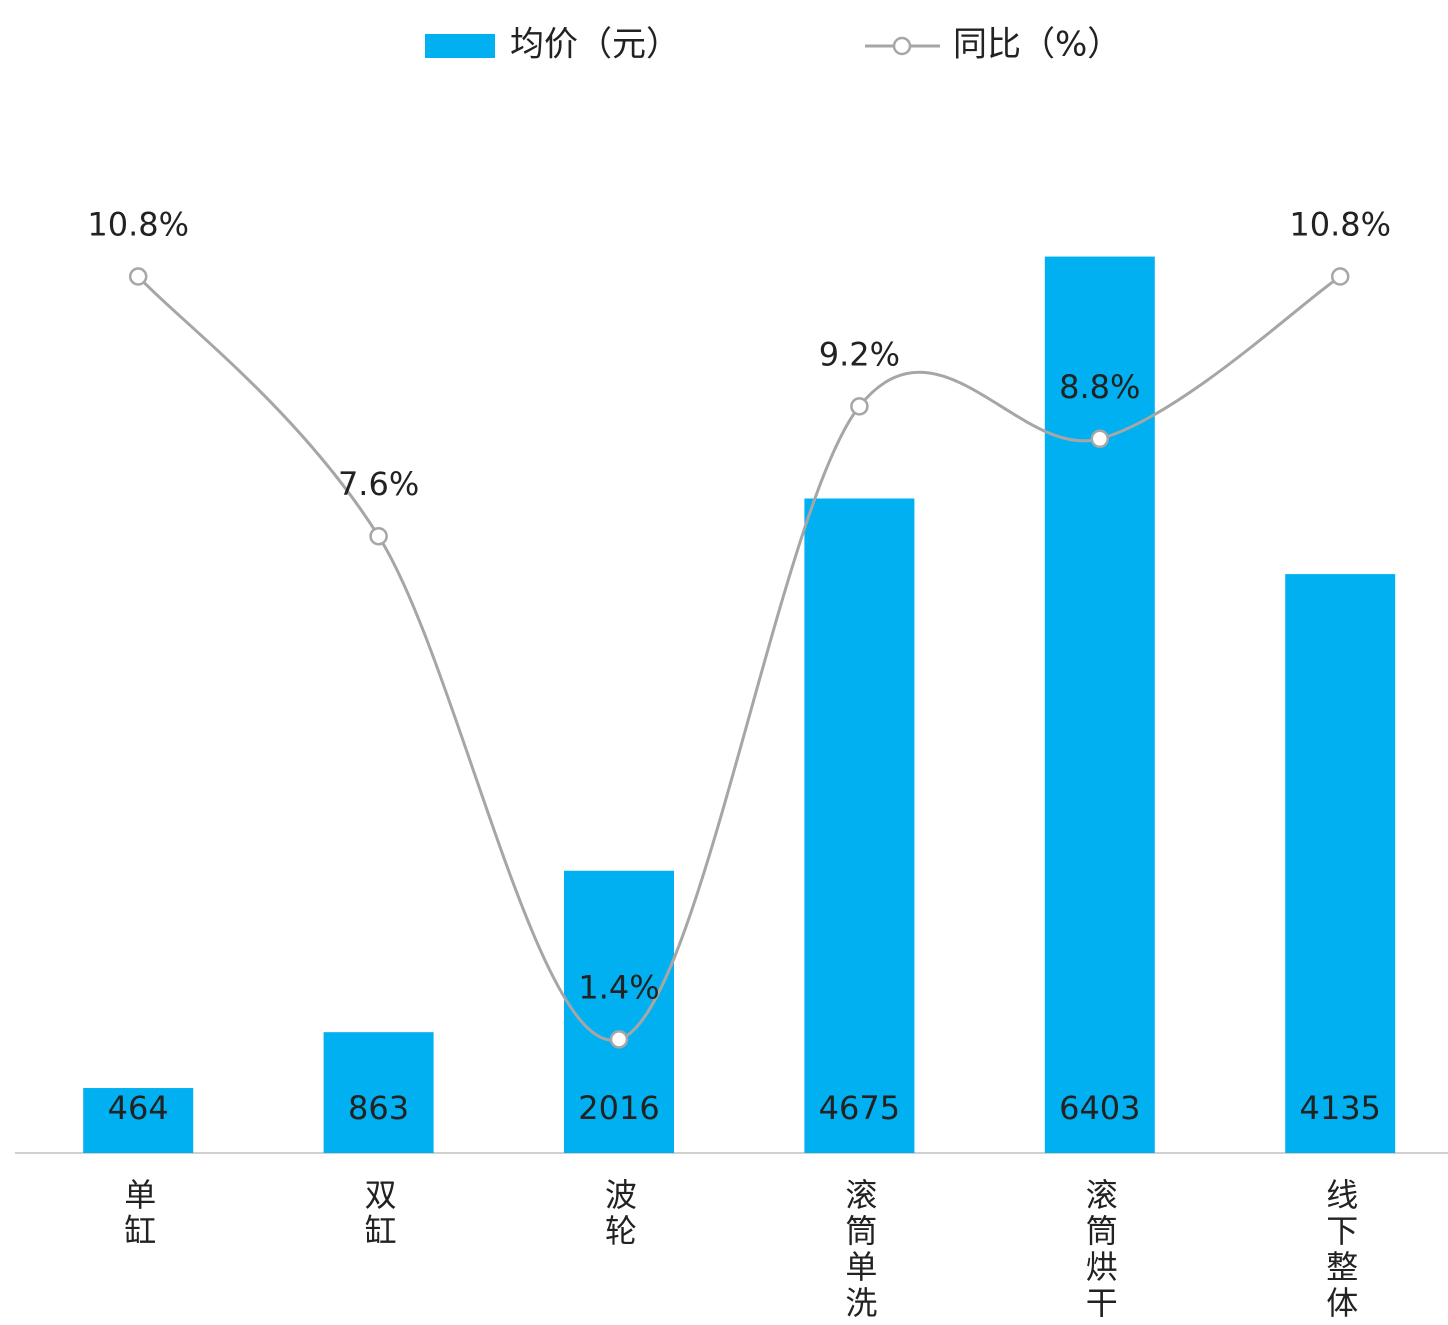 The image size is (1448, 1325). What do you see at coordinates (1339, 1108) in the screenshot?
I see `bar-value-label: 4135` at bounding box center [1339, 1108].